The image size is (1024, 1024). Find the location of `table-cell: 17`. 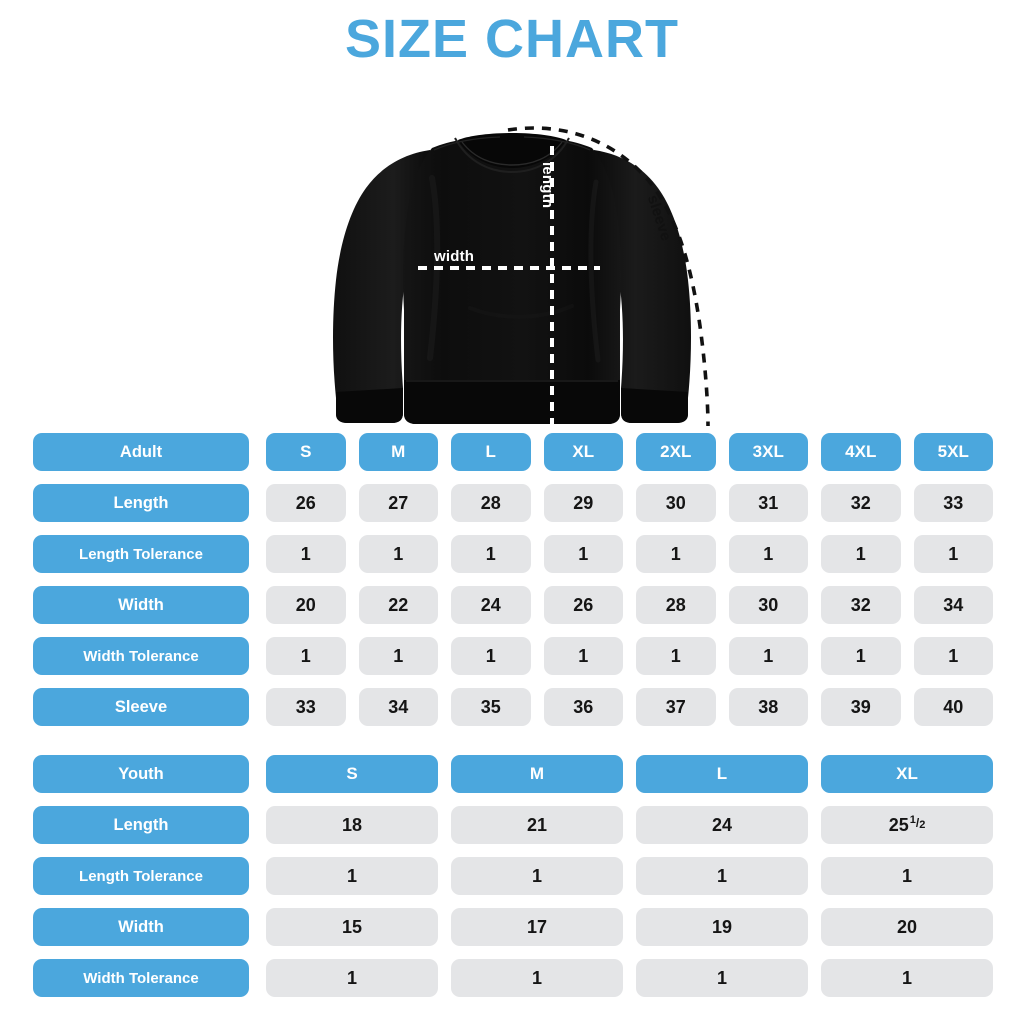

table-cell: 17 is located at coordinates (537, 927).